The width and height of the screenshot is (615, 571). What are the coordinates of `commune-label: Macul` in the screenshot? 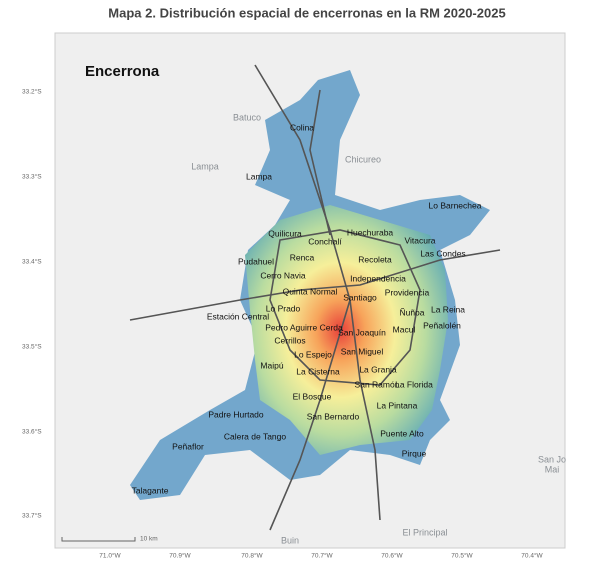 It's located at (404, 329).